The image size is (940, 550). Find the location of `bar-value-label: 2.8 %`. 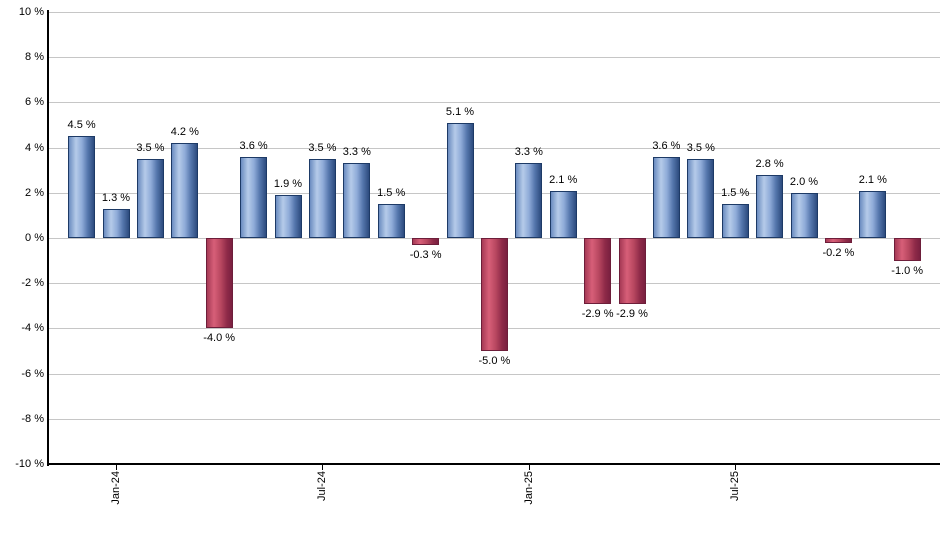

bar-value-label: 2.8 % is located at coordinates (769, 163).